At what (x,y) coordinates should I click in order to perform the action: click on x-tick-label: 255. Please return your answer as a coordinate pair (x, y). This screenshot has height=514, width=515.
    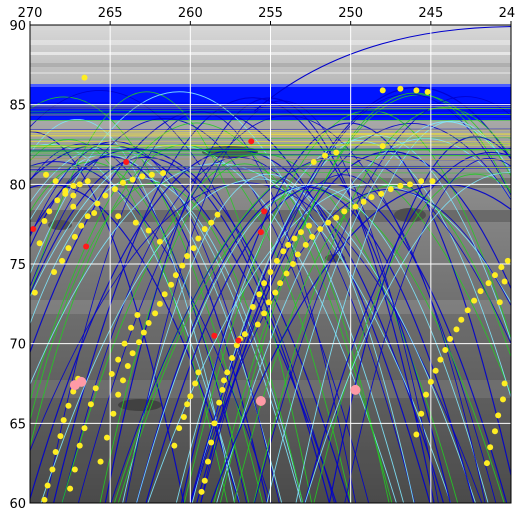
    Looking at the image, I should click on (270, 13).